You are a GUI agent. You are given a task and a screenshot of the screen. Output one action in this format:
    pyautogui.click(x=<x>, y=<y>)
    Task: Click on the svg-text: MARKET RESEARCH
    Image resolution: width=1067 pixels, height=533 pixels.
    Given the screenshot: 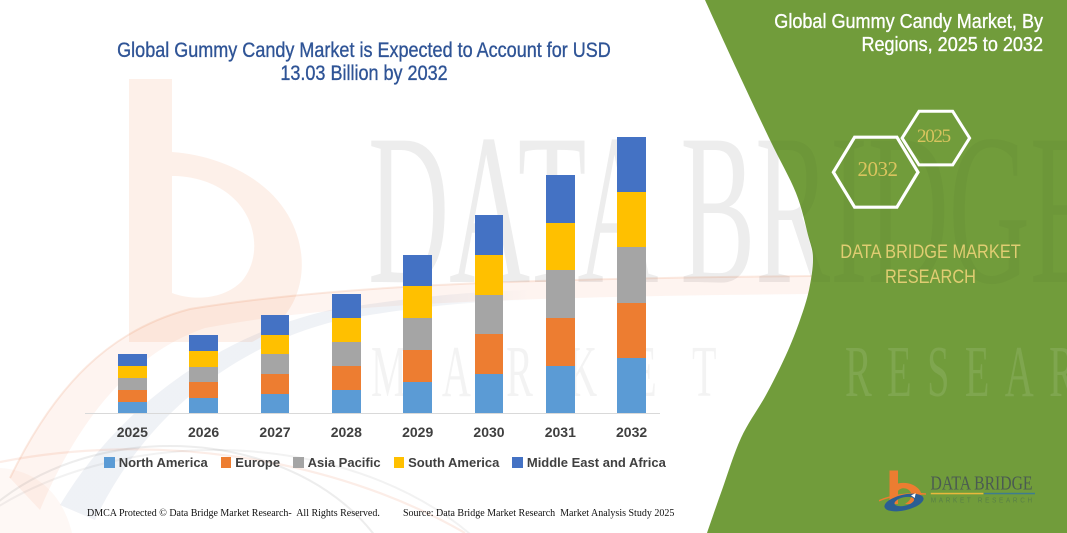 What is the action you would take?
    pyautogui.click(x=983, y=501)
    